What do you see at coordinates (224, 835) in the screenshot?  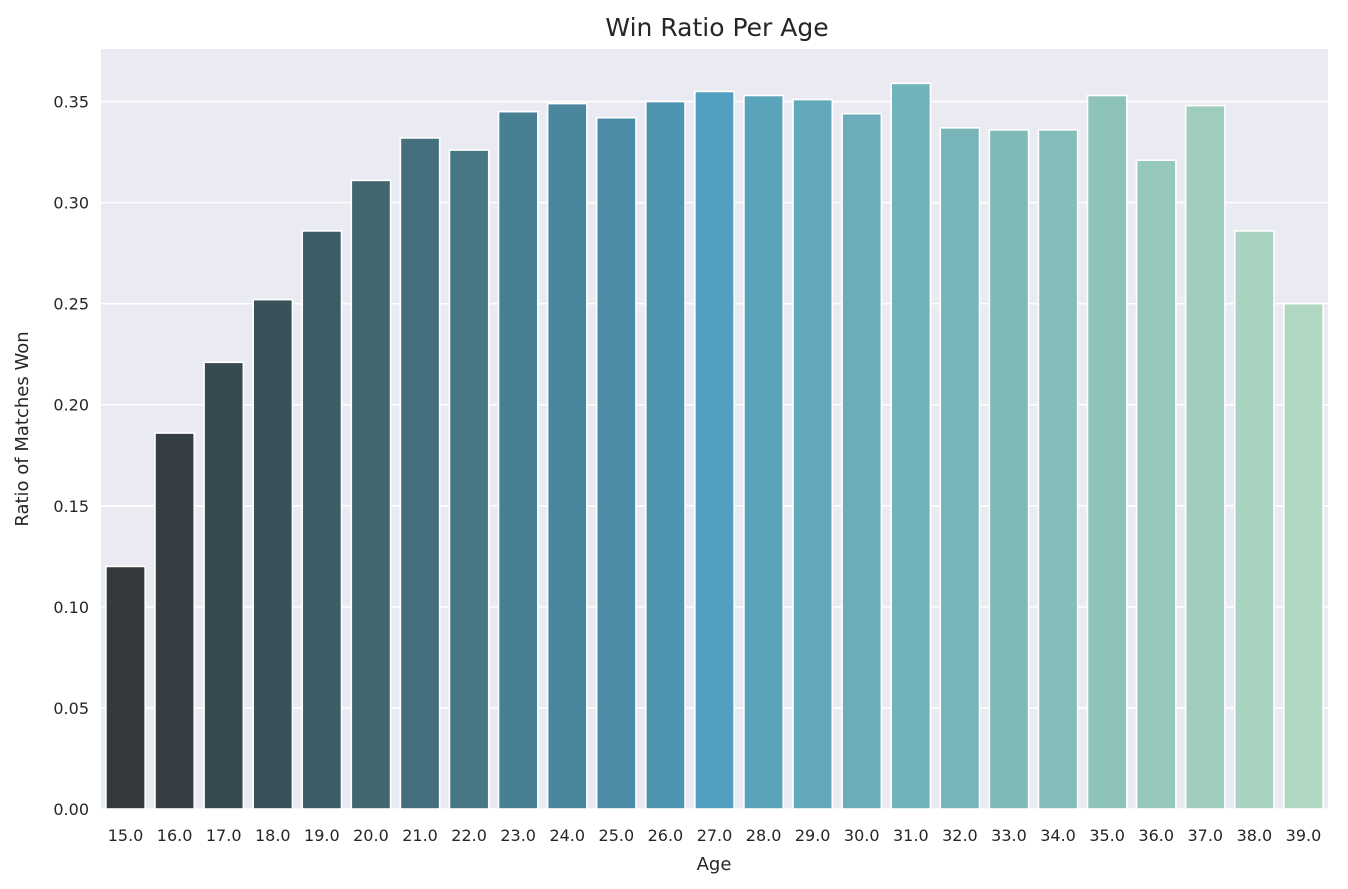 I see `x-tick-label: 17.0` at bounding box center [224, 835].